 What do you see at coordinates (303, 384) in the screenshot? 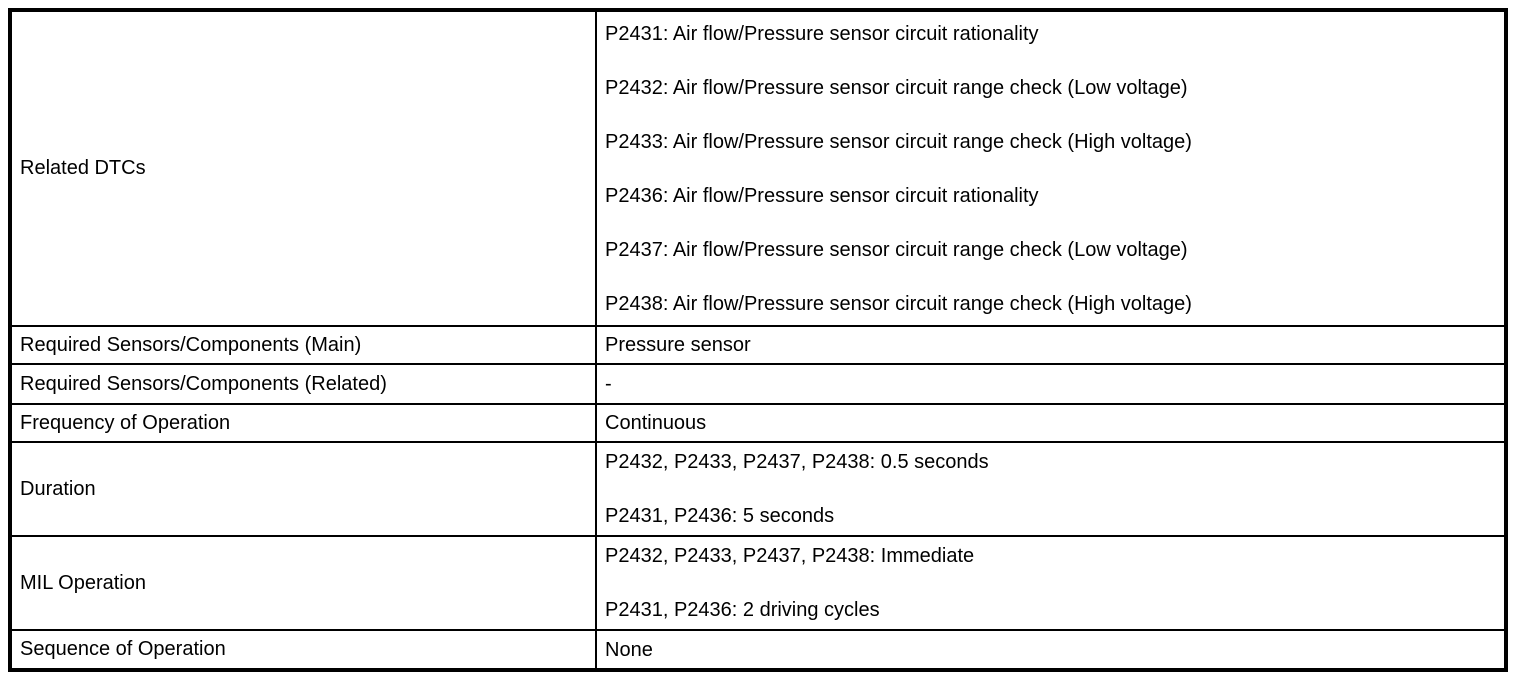
I see `row-label-required-related: Required Sensors/Components (Related)` at bounding box center [303, 384].